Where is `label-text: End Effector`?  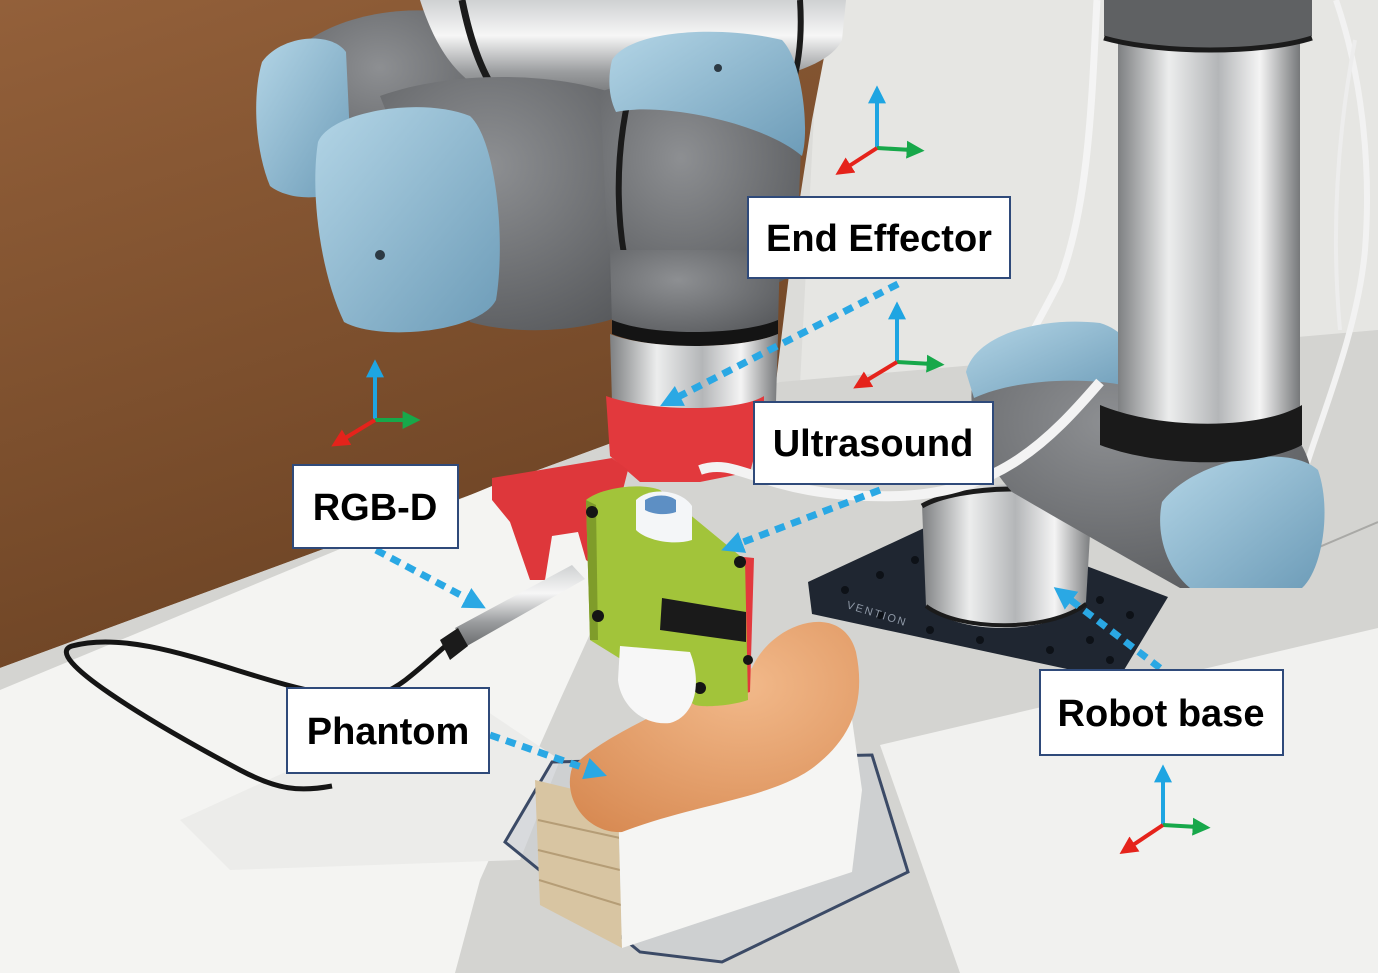 label-text: End Effector is located at coordinates (879, 239).